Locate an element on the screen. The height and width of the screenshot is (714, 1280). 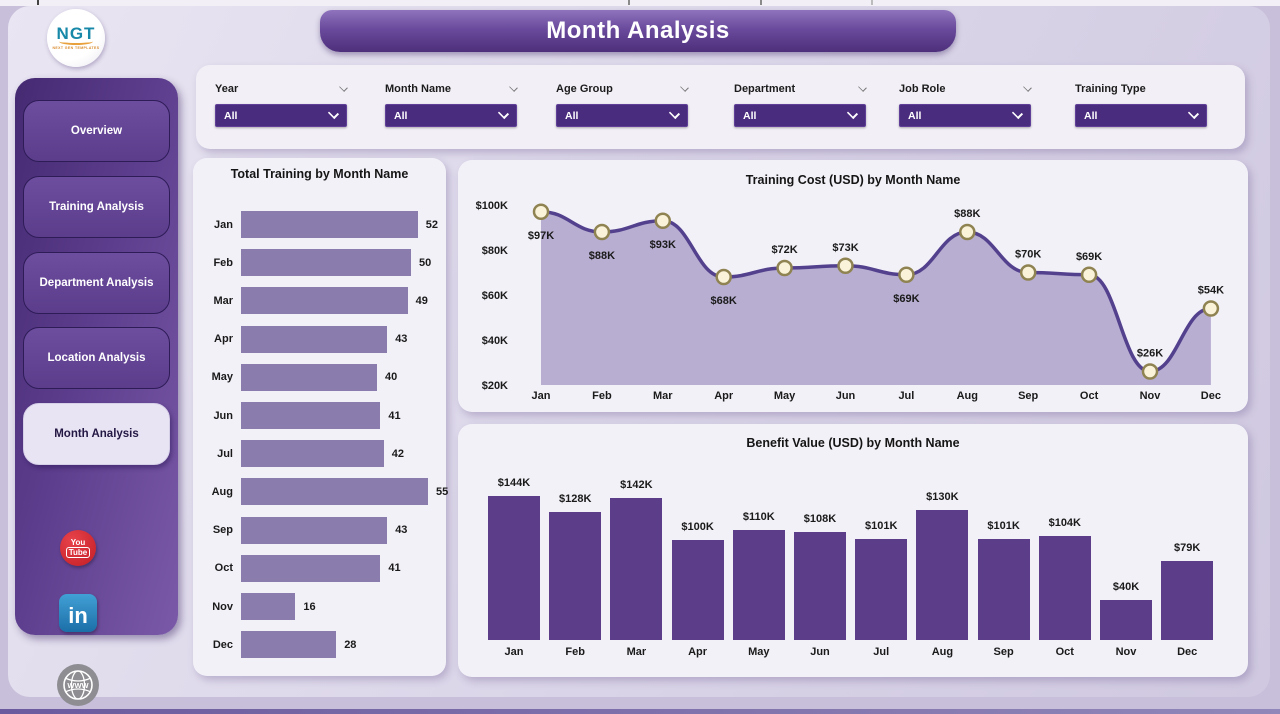
filter-header: Job Role is located at coordinates (965, 89).